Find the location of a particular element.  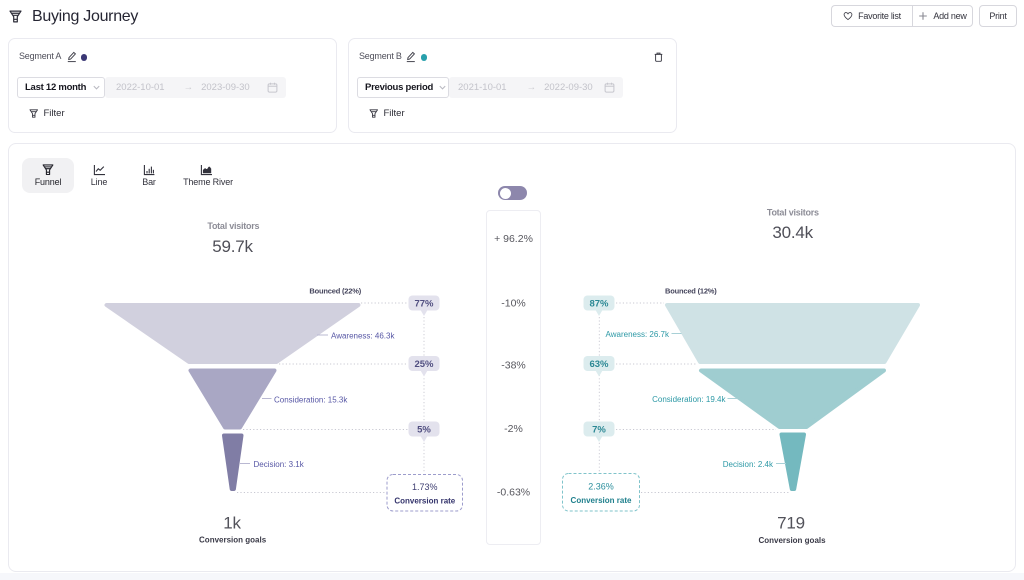

svg-text: 63% is located at coordinates (599, 364).